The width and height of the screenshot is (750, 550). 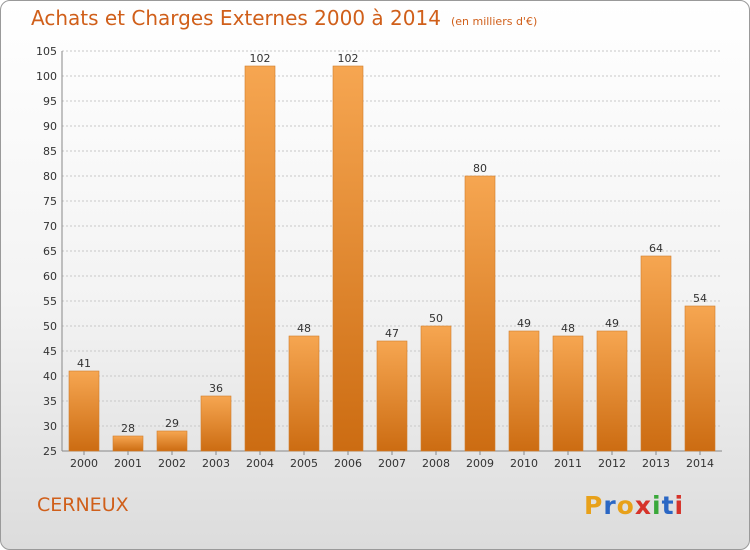 I want to click on y-tick-label: 30, so click(x=50, y=426).